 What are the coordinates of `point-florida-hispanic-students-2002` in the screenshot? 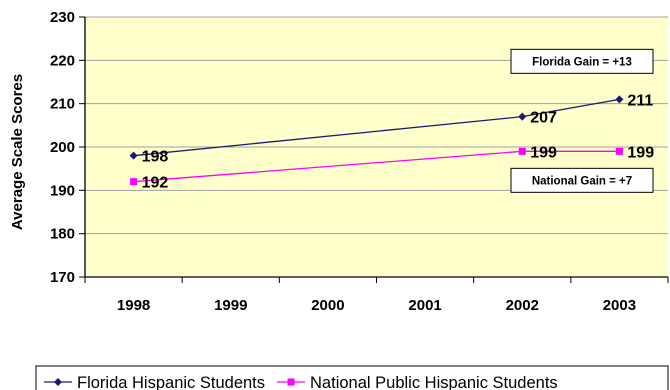 It's located at (522, 116).